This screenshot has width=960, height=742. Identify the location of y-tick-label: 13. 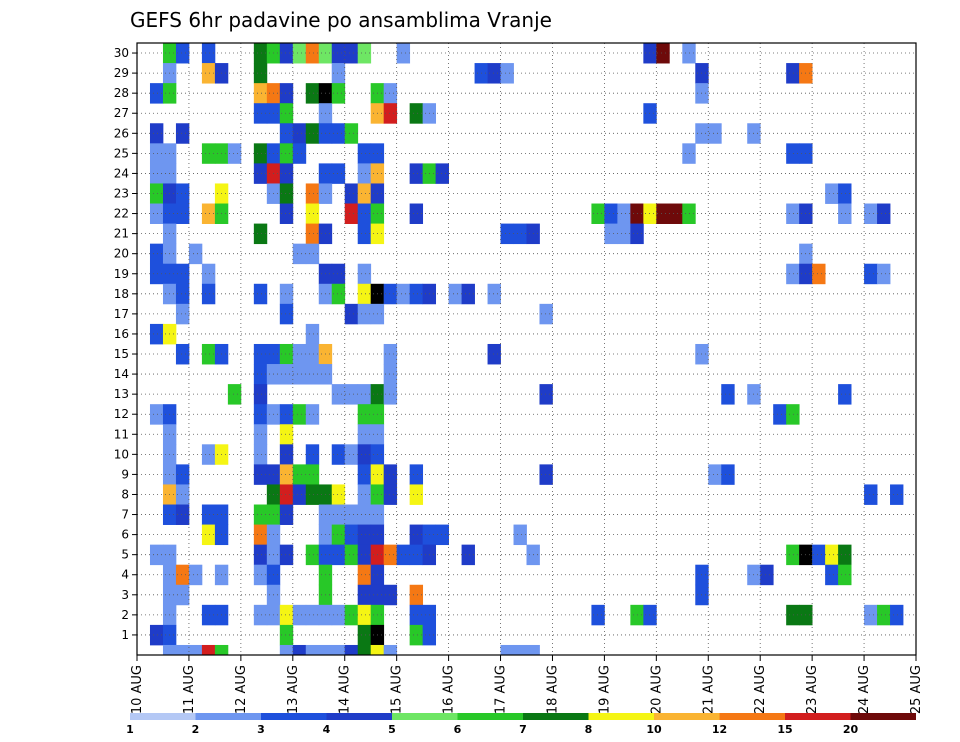
(121, 394).